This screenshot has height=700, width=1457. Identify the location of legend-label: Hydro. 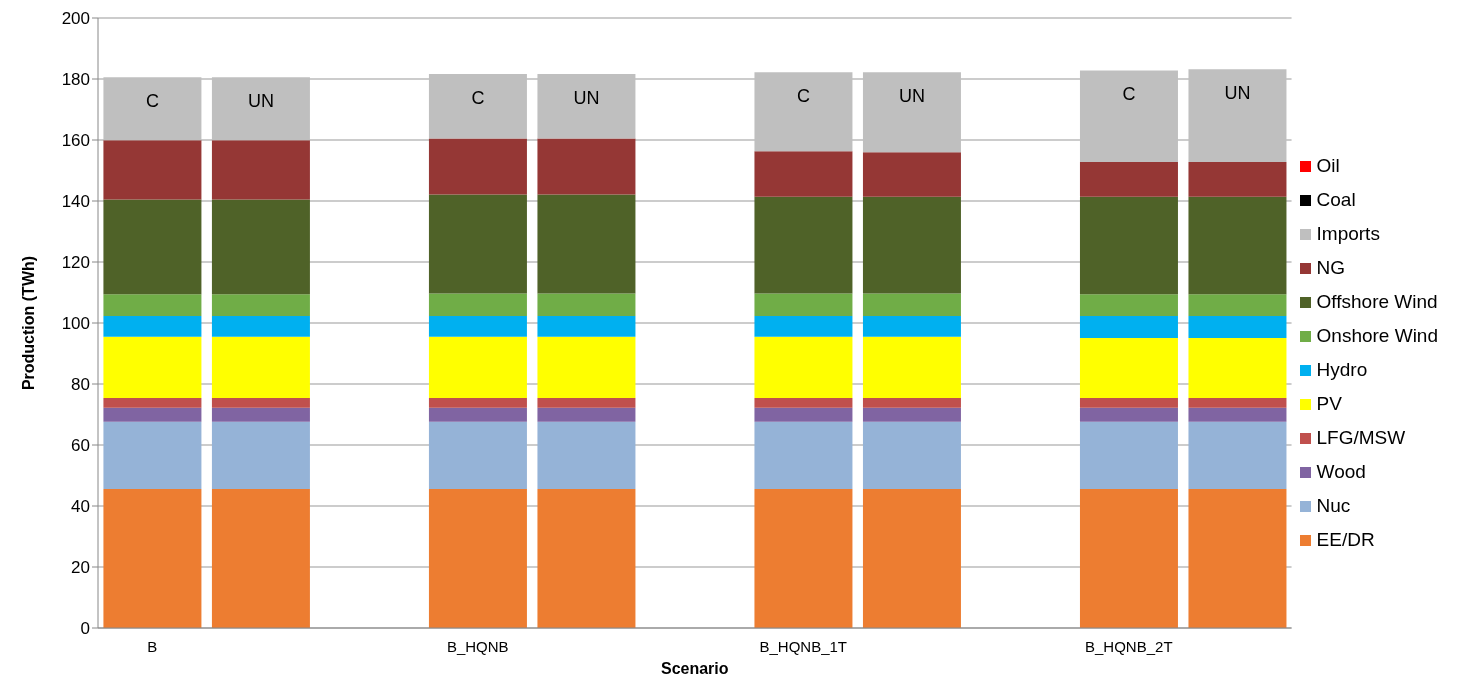
(1342, 370).